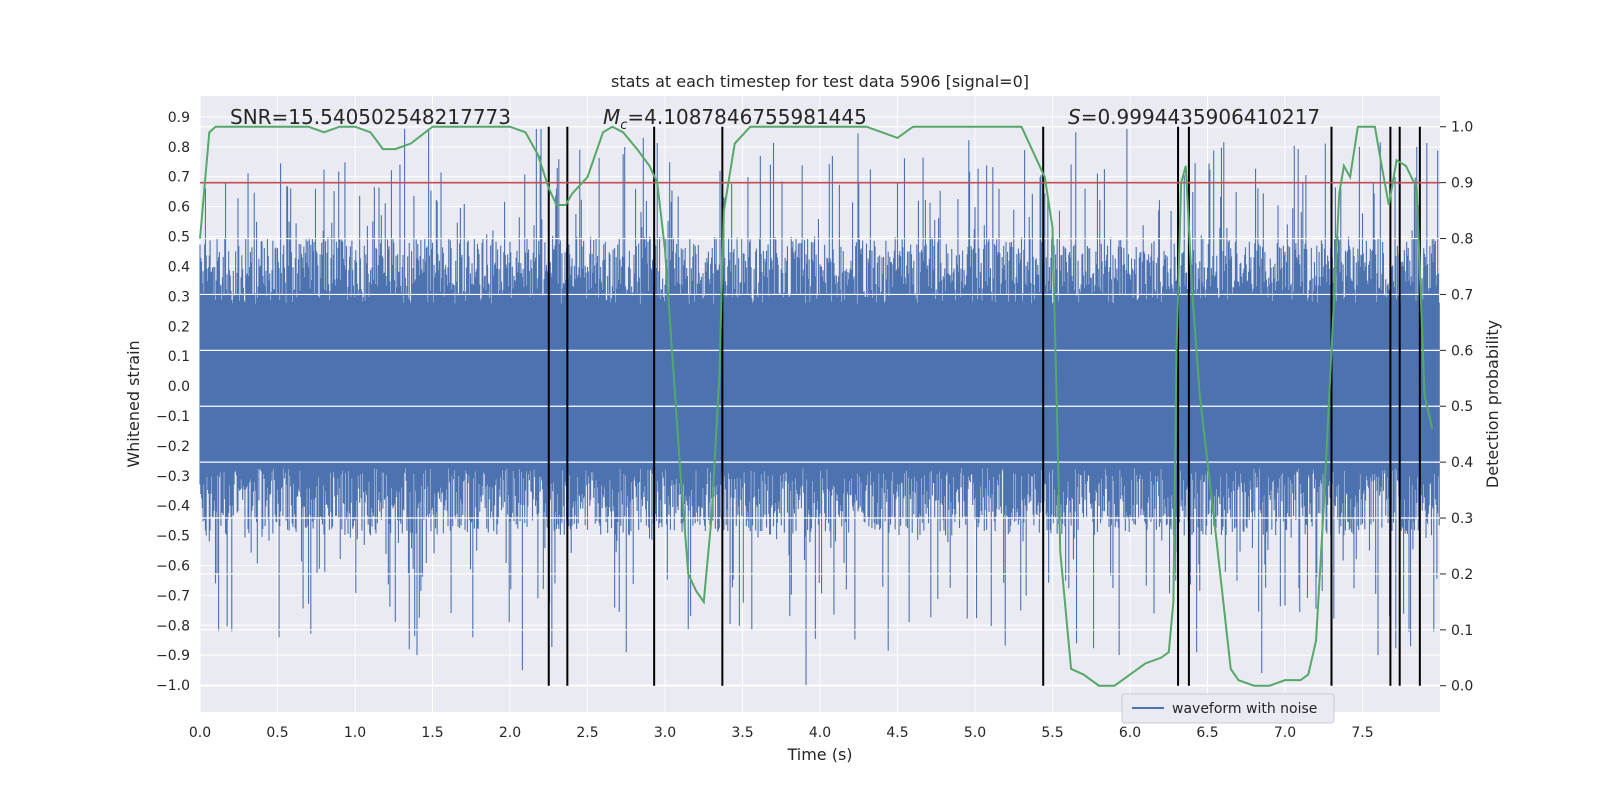 Image resolution: width=1600 pixels, height=804 pixels. I want to click on y-left-tick-label: −0.9, so click(173, 656).